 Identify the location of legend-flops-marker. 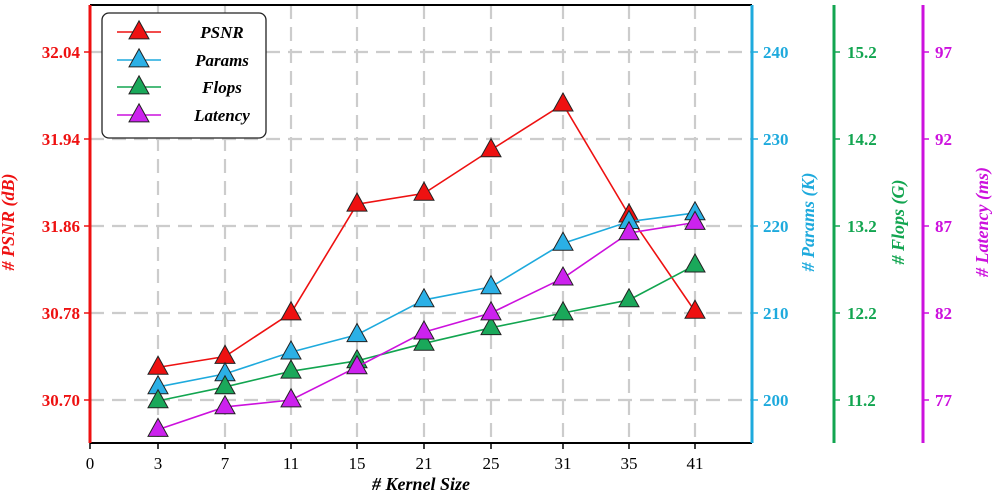
(139, 84).